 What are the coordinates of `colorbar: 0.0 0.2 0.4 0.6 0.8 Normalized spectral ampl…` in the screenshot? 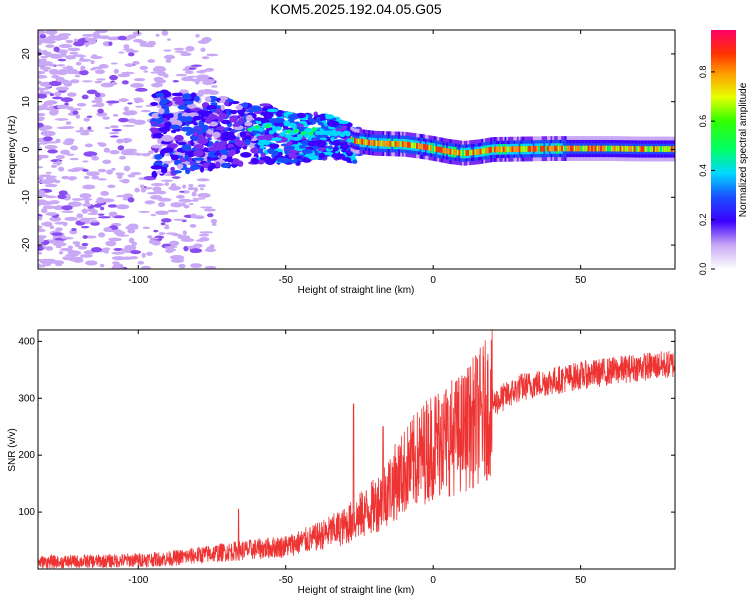 It's located at (723, 152).